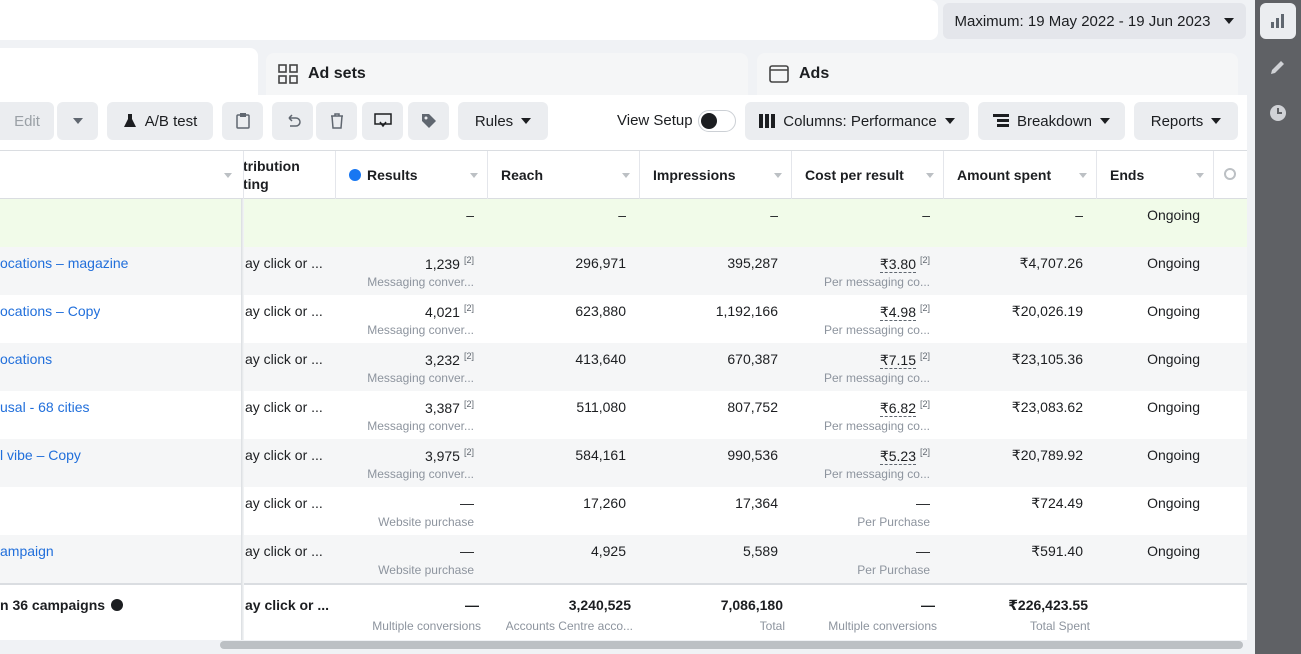  Describe the element at coordinates (1278, 21) in the screenshot. I see `reporting-button` at that location.